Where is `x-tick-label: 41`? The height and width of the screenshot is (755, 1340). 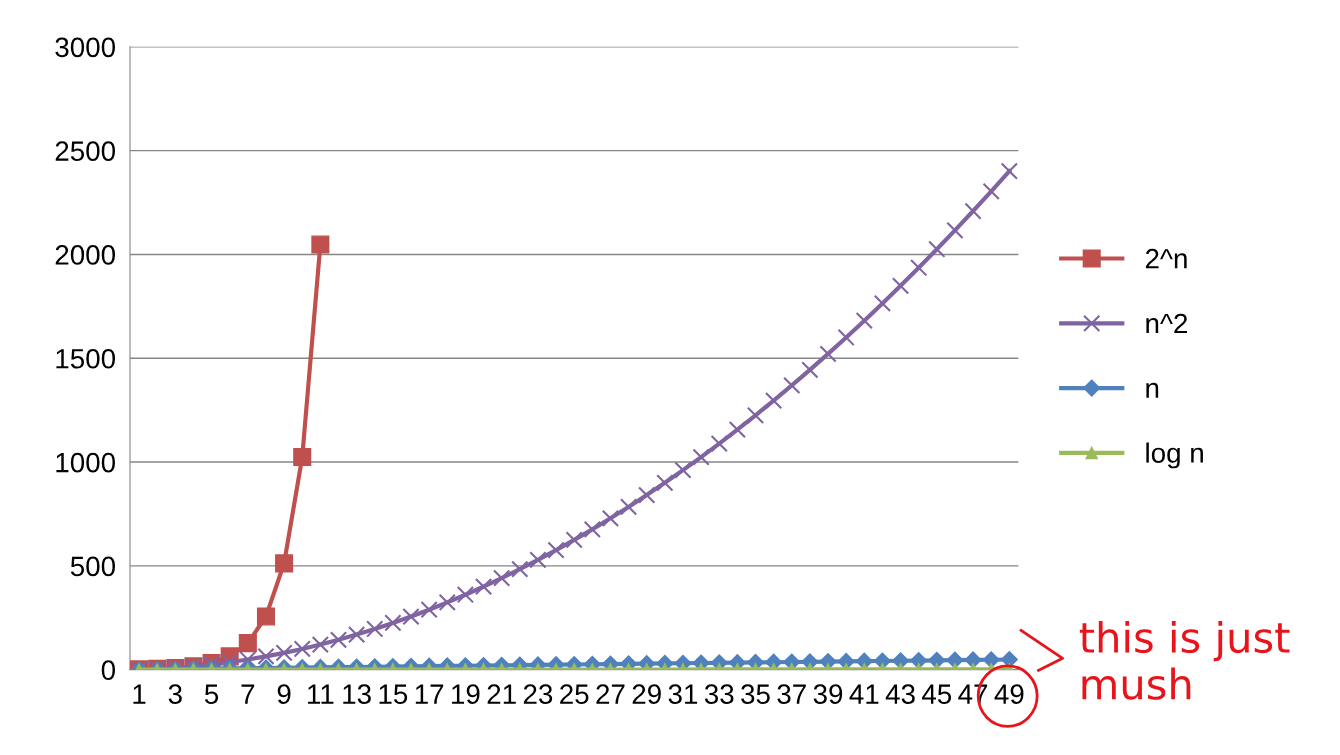 x-tick-label: 41 is located at coordinates (864, 694).